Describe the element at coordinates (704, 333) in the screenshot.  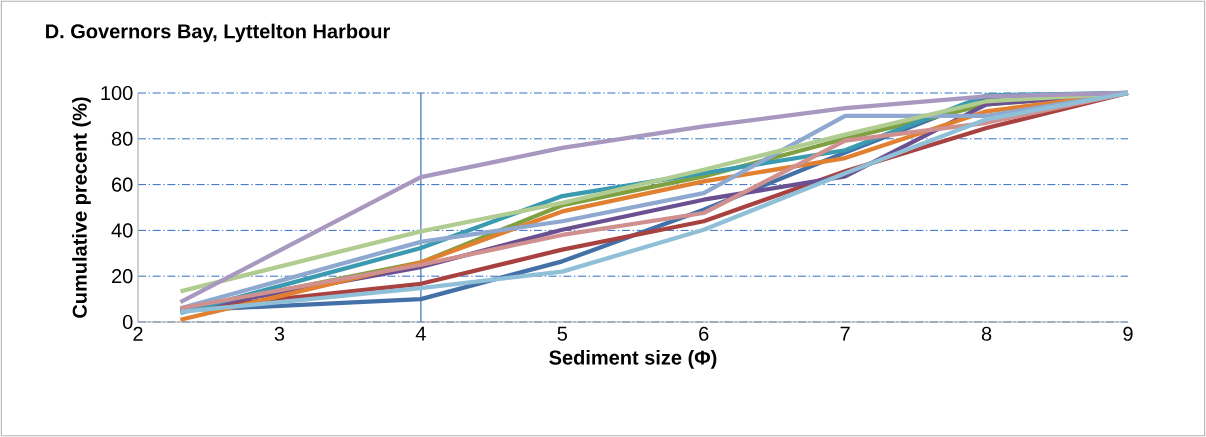
I see `x-tick-label: 6` at that location.